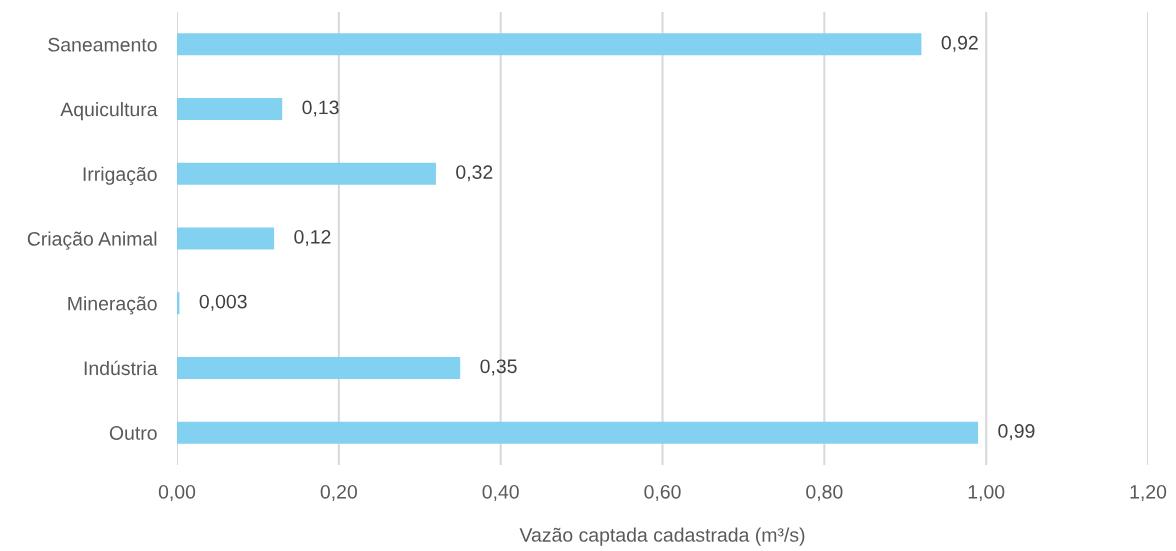 Image resolution: width=1176 pixels, height=551 pixels. What do you see at coordinates (959, 43) in the screenshot?
I see `data-label: 0,92` at bounding box center [959, 43].